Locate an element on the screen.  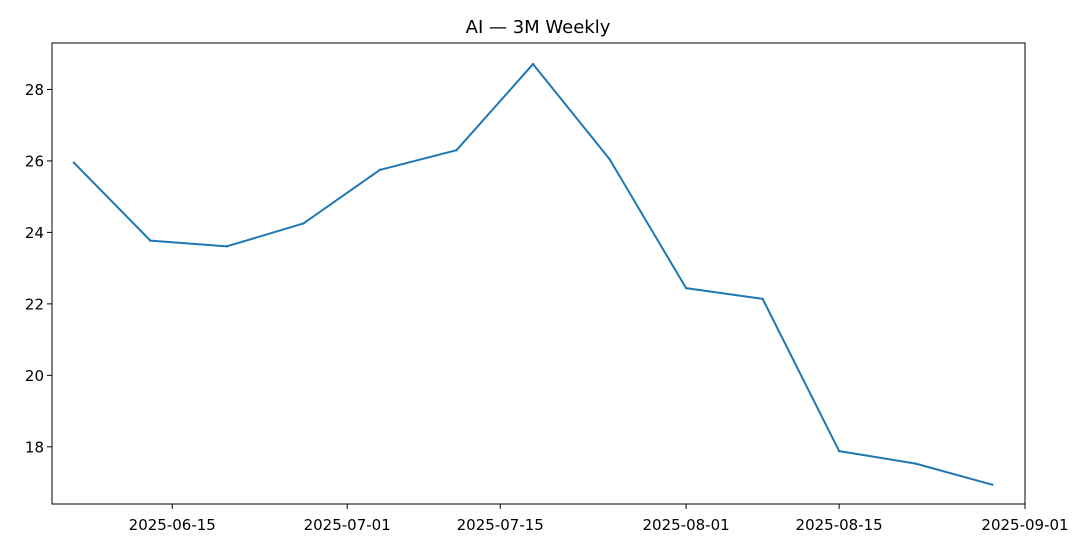
y-tick-label: 26 is located at coordinates (34, 161).